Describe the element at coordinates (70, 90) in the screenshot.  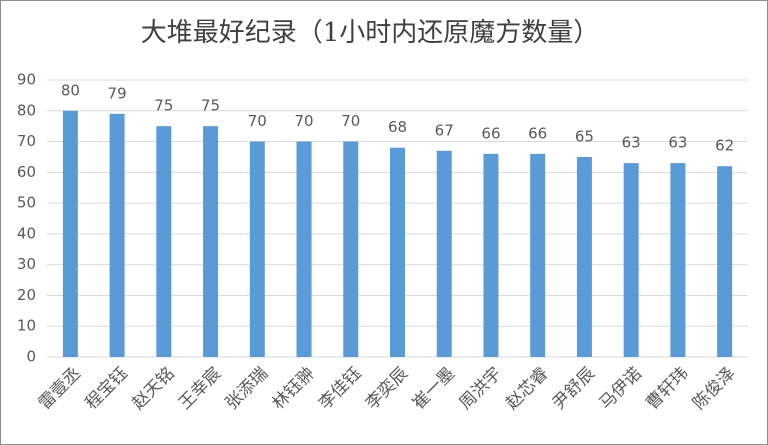
I see `data-label: 80` at that location.